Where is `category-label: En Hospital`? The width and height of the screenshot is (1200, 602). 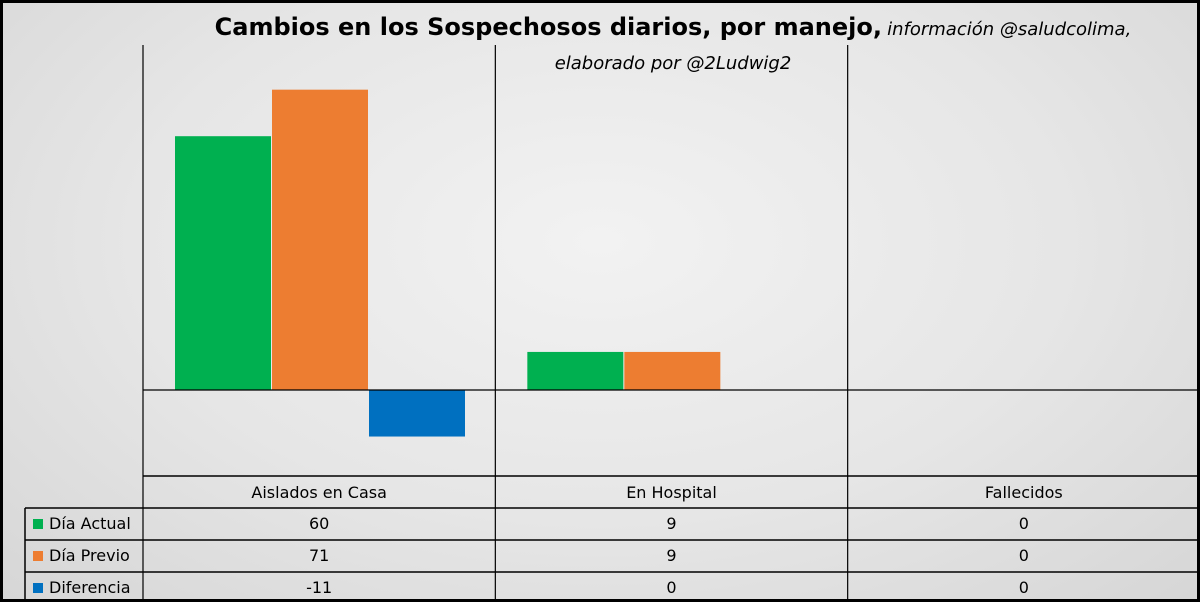 category-label: En Hospital is located at coordinates (671, 492).